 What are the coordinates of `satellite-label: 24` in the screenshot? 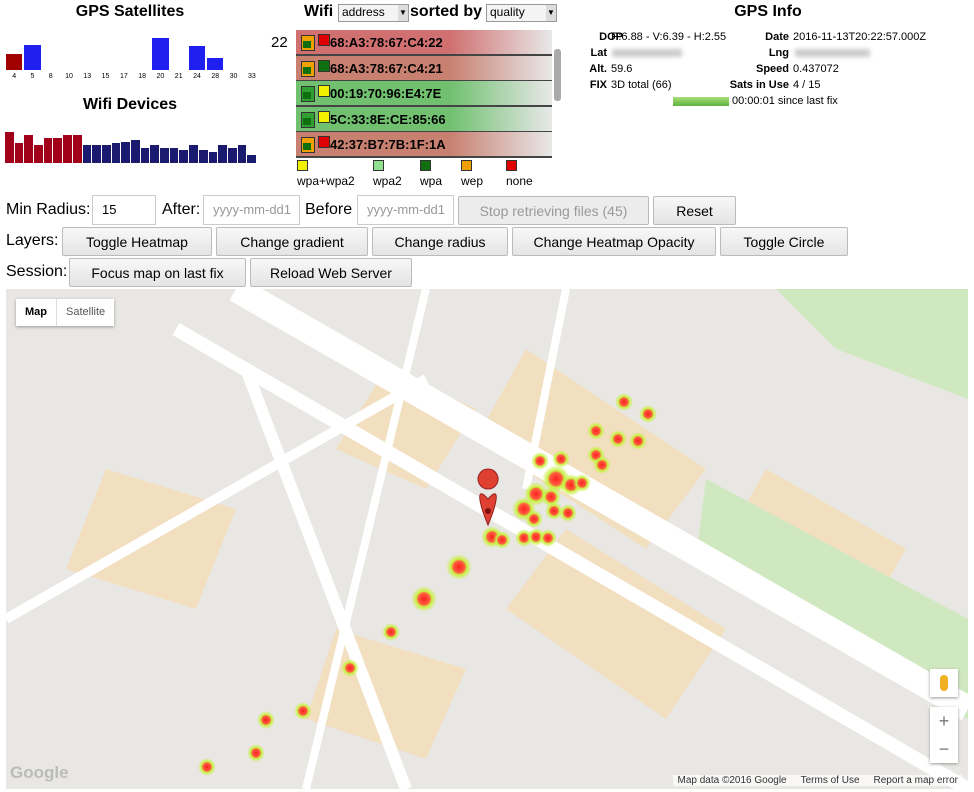 It's located at (197, 76).